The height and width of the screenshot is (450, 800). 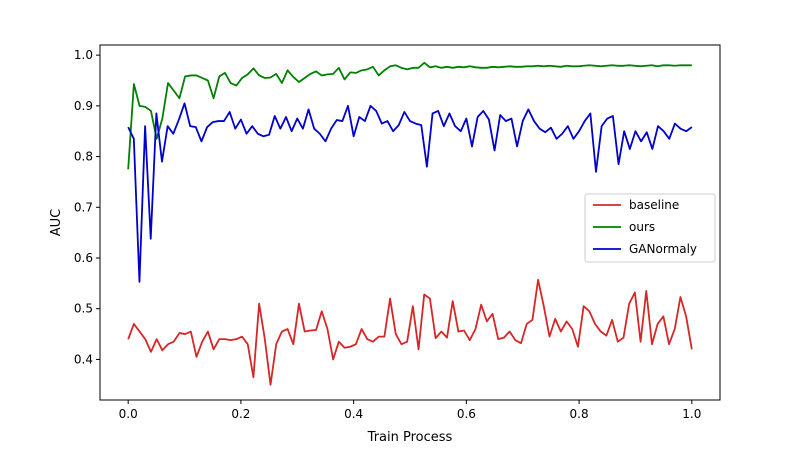 I want to click on y-tick-label: 0.5, so click(x=83, y=309).